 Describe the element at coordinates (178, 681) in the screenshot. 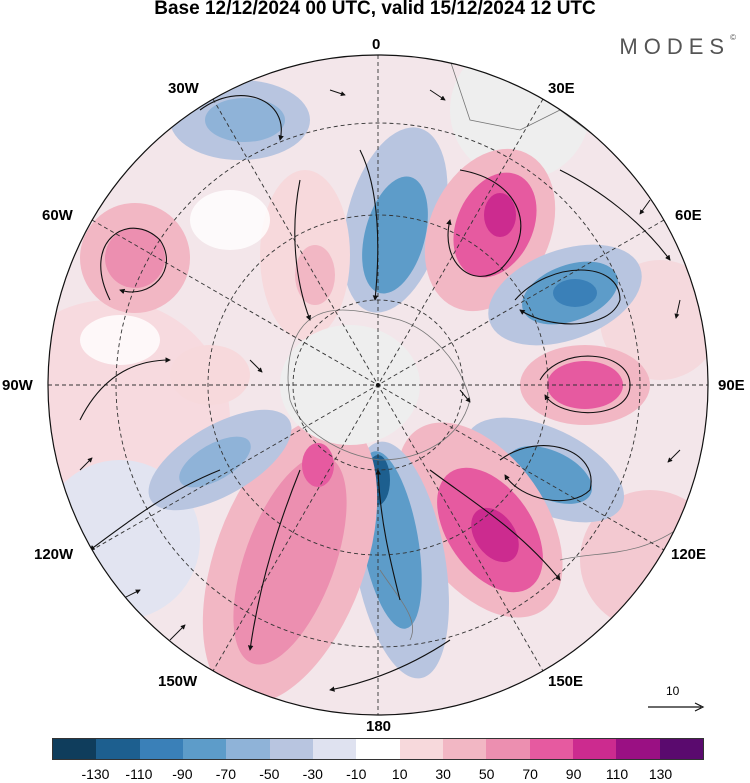

I see `lon-label-150w: 150W` at that location.